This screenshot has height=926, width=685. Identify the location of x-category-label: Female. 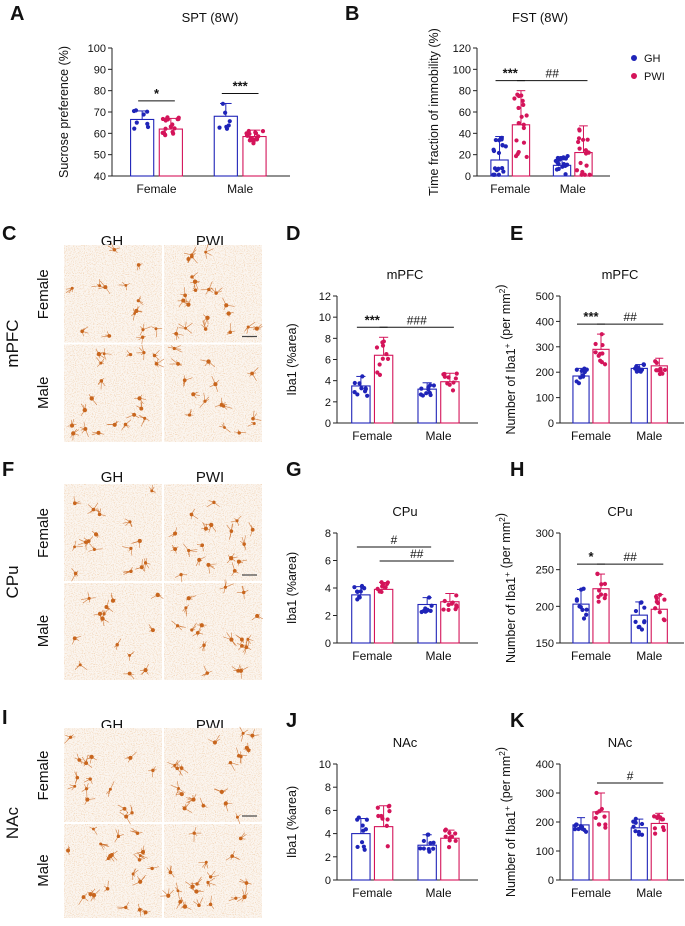
(591, 436).